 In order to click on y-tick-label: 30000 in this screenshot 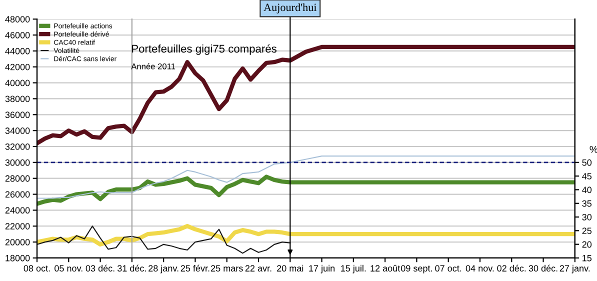, I will do `click(17, 162)`.